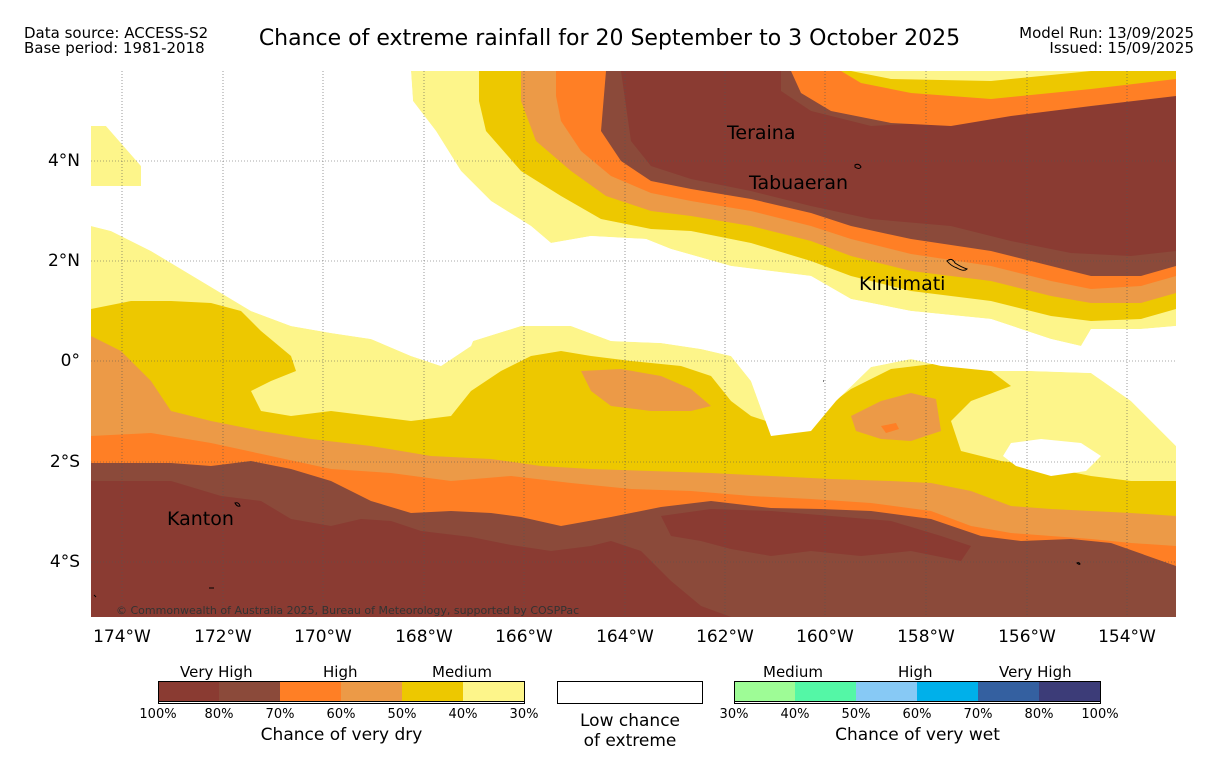 This screenshot has width=1219, height=758. Describe the element at coordinates (1052, 457) in the screenshot. I see `south-white-pocket` at that location.